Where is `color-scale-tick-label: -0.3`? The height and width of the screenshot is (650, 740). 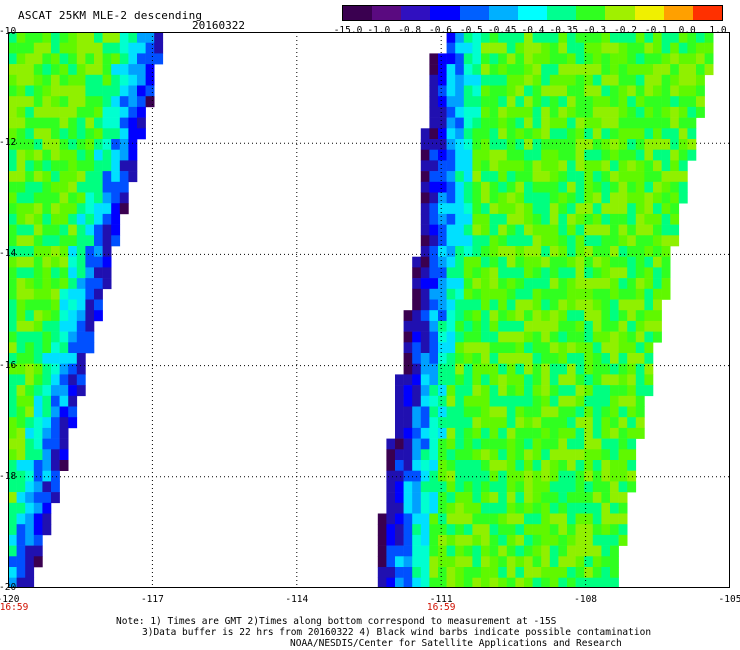 color-scale-tick-label: -0.3 is located at coordinates (595, 30).